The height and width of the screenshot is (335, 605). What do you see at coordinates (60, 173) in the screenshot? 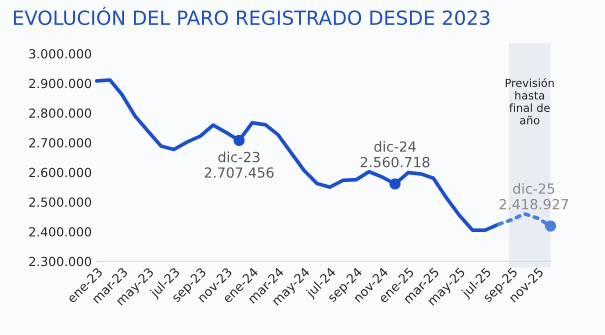
I see `y-tick-label: 2.600.000` at bounding box center [60, 173].